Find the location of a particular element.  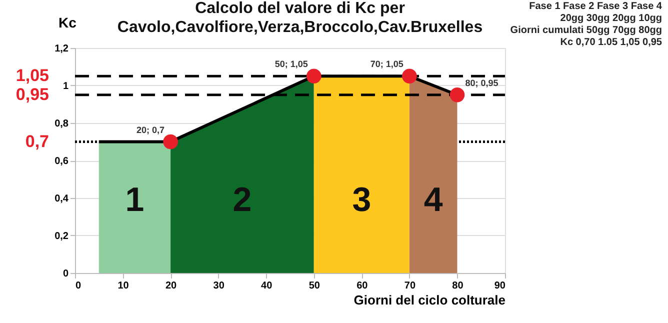

x-tick-label: 40 is located at coordinates (267, 286).